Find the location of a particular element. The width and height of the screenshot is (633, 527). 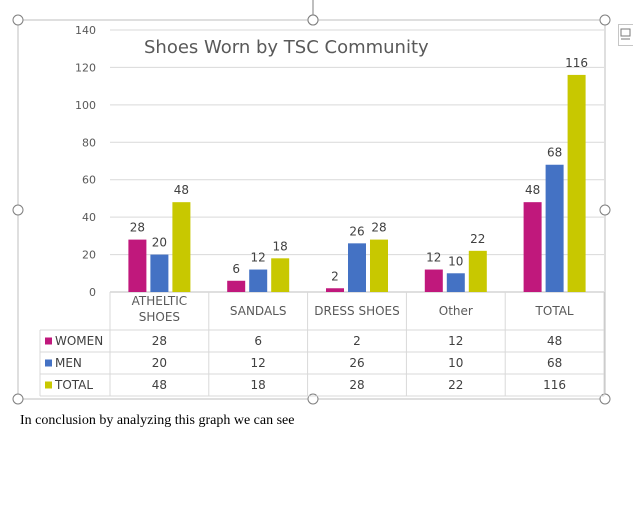

data-label: 6 is located at coordinates (236, 269).